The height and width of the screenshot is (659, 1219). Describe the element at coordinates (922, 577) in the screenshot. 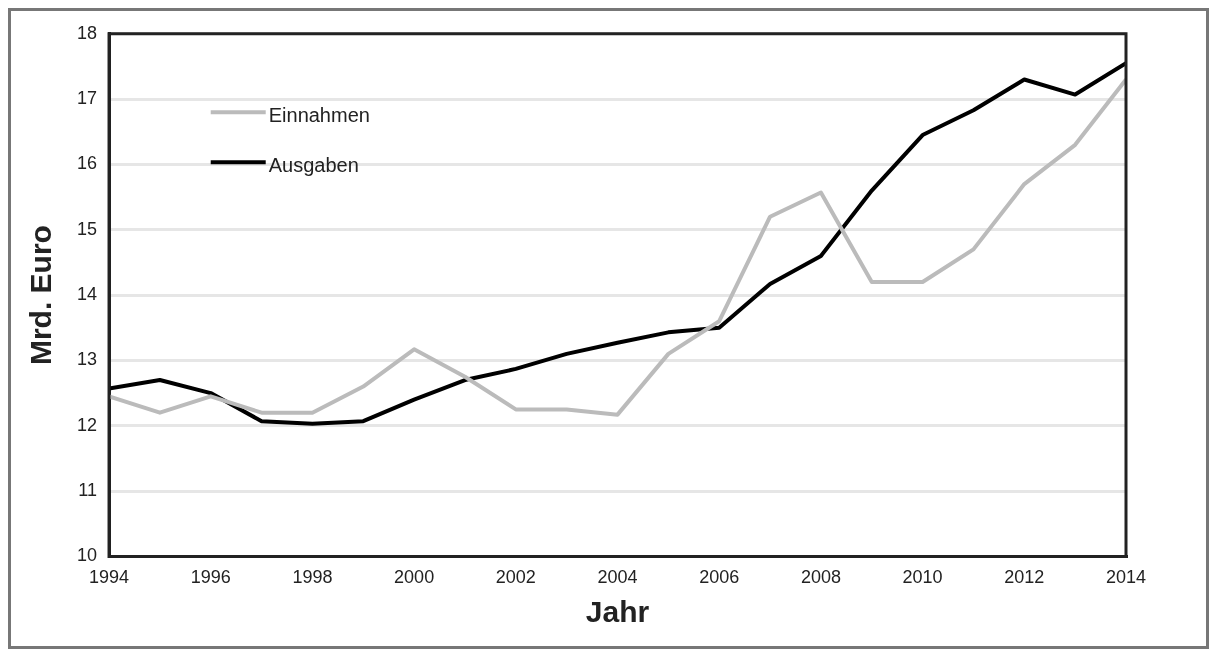

I see `x-tick-label: 2010` at that location.